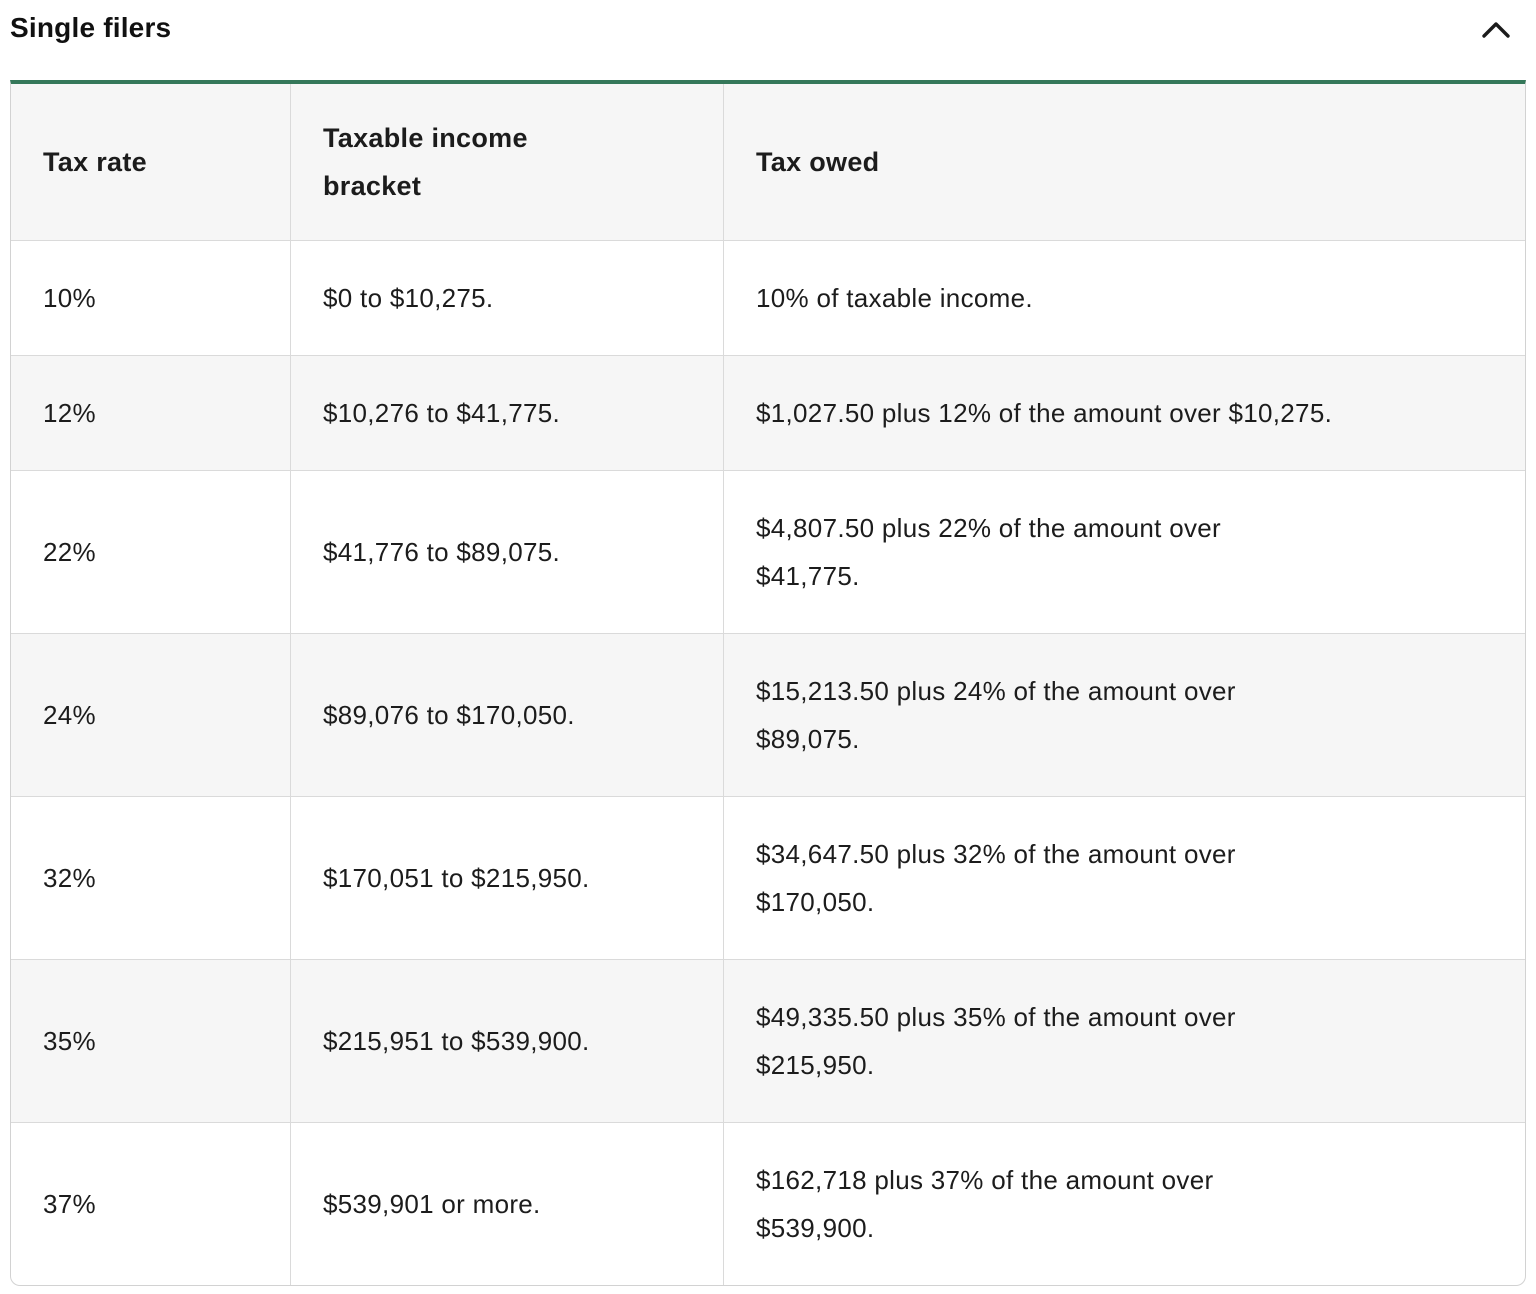 This screenshot has width=1536, height=1294. What do you see at coordinates (151, 162) in the screenshot?
I see `header-tax-rate: Tax rate` at bounding box center [151, 162].